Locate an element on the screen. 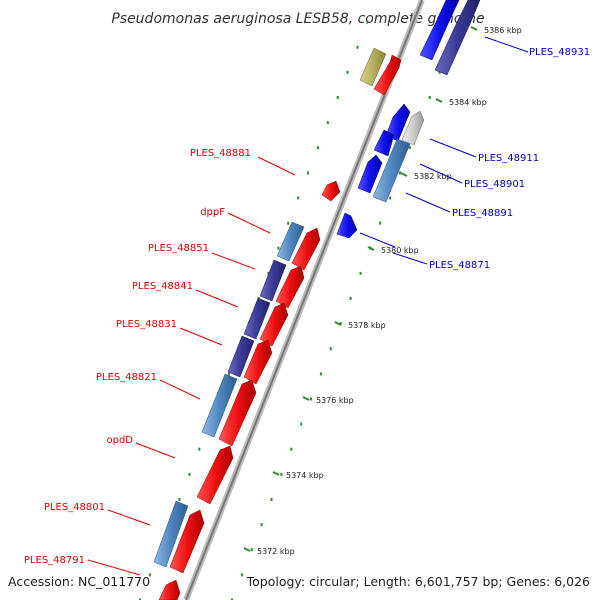 The width and height of the screenshot is (600, 600). reverse-strand-features is located at coordinates (229, 394).